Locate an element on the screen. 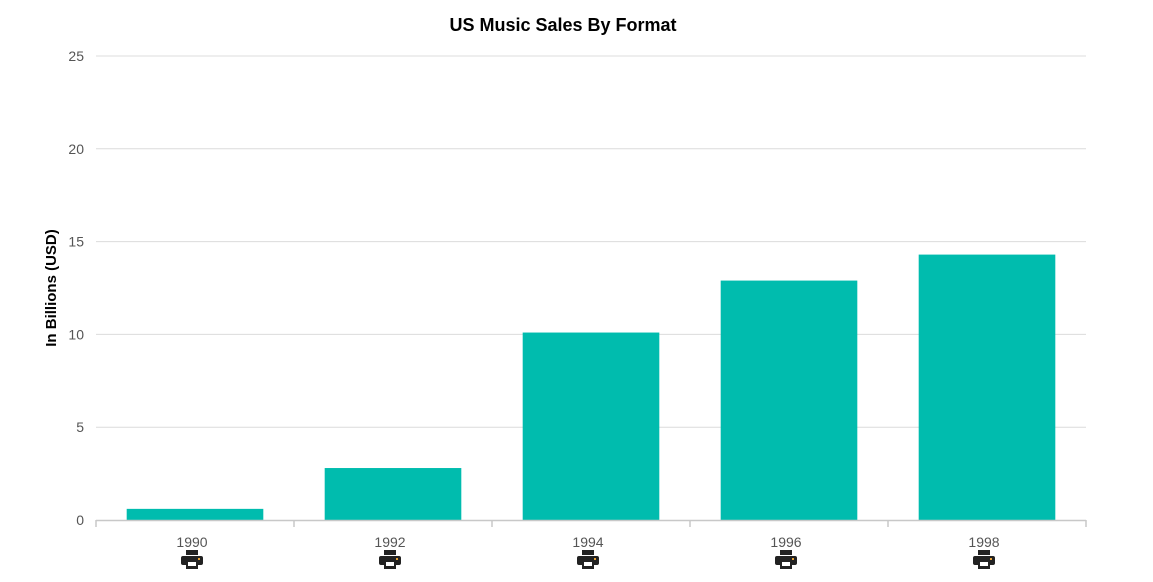 This screenshot has width=1153, height=582. chart-title: US Music Sales By Format is located at coordinates (562, 25).